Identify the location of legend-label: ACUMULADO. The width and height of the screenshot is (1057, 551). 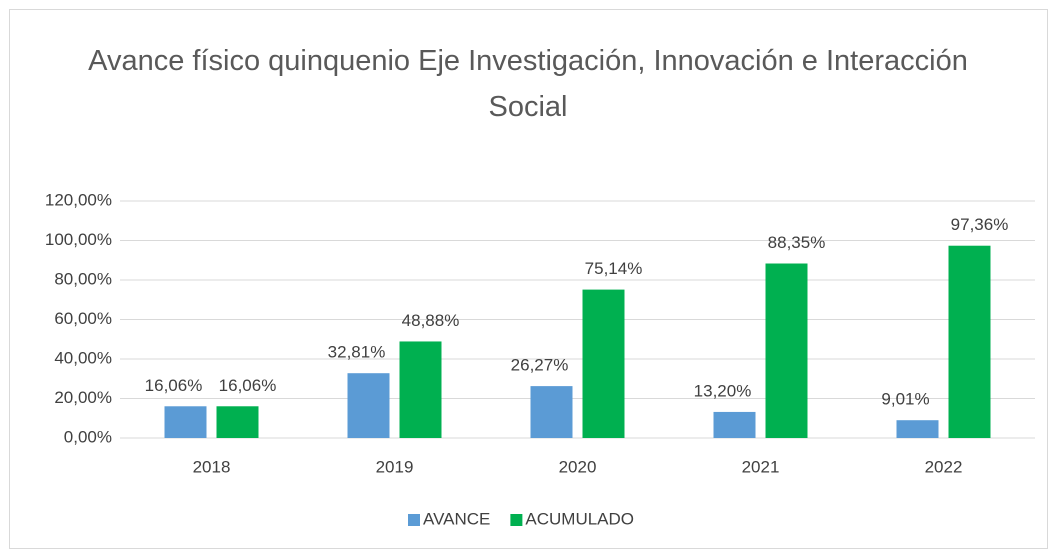
(579, 518).